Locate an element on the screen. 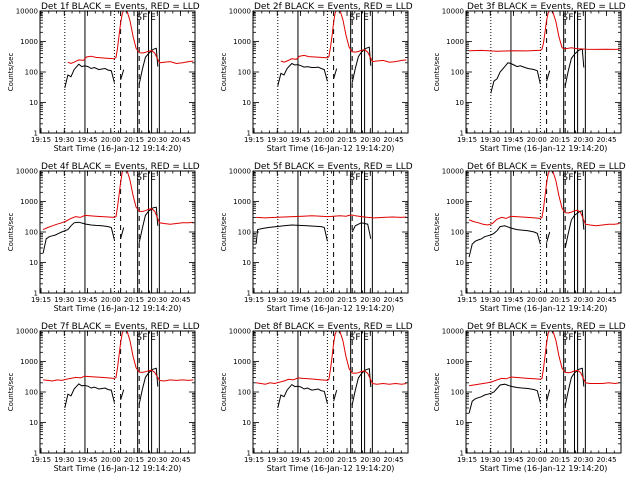  panel-title: Det 6f BLACK = Events, RED = LLD is located at coordinates (546, 167).